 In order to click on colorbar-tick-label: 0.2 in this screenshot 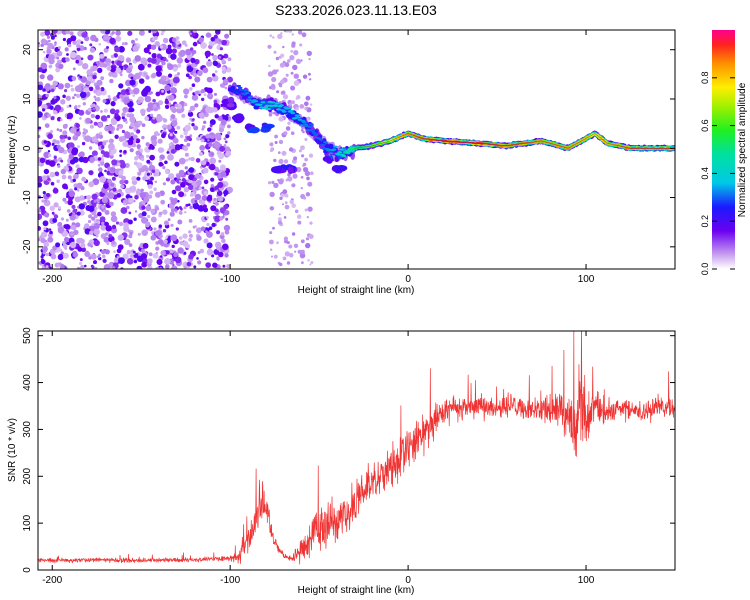, I will do `click(705, 221)`.